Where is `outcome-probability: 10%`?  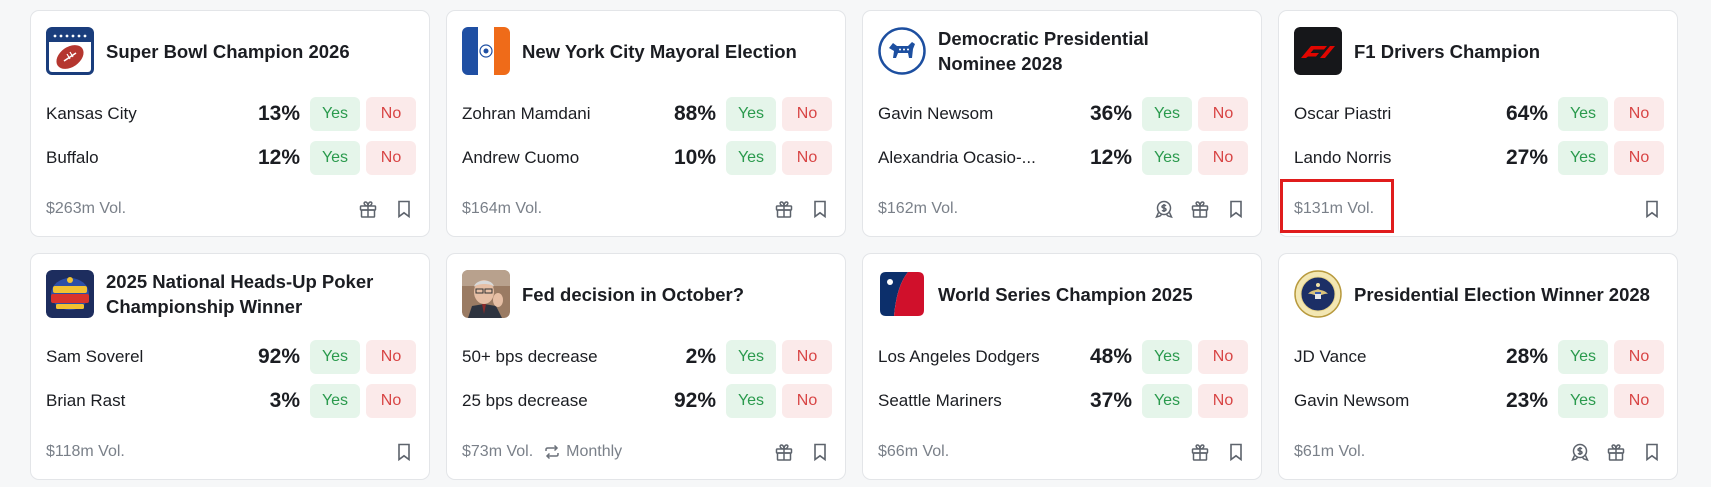
outcome-probability: 10% is located at coordinates (694, 157).